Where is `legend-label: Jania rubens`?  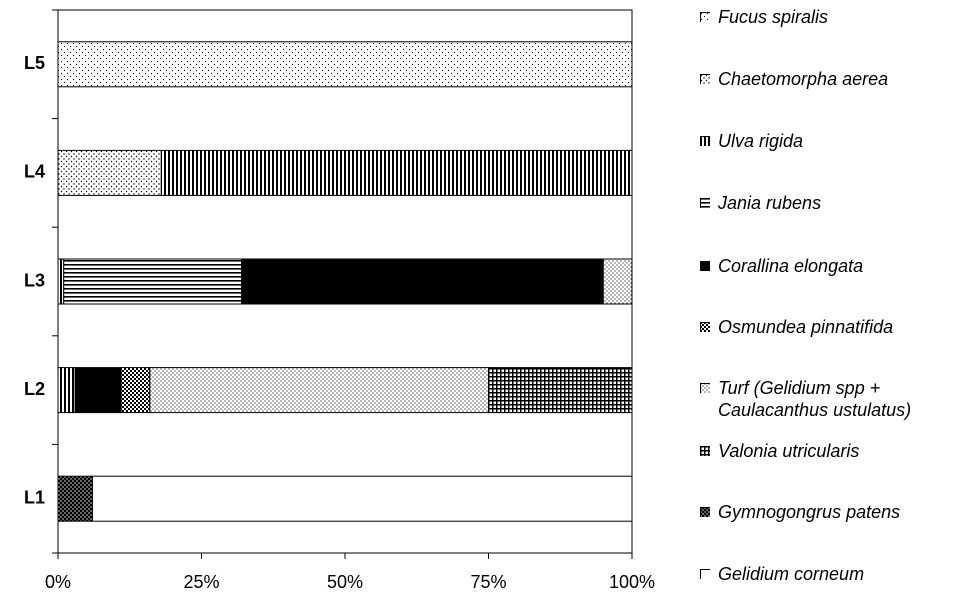
legend-label: Jania rubens is located at coordinates (770, 203).